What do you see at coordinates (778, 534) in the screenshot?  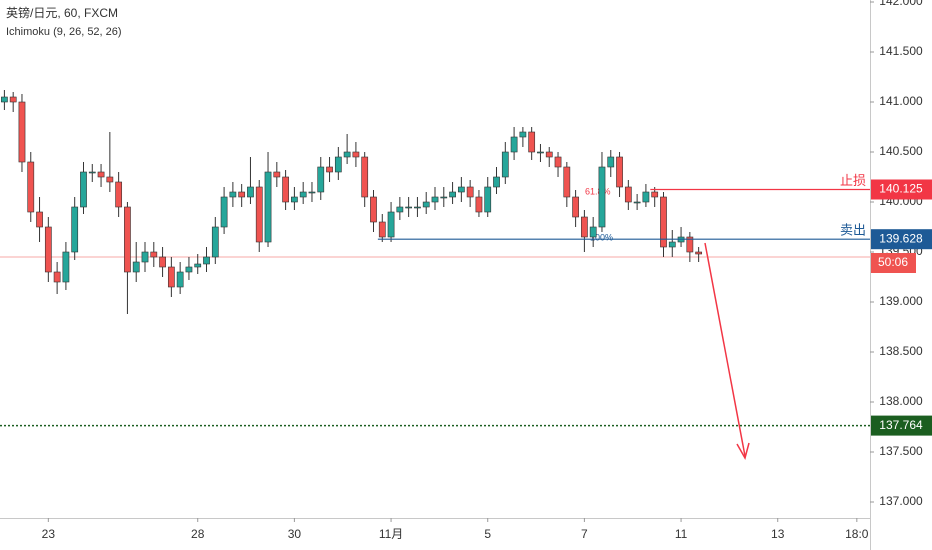 I see `x-tick-label: 13` at bounding box center [778, 534].